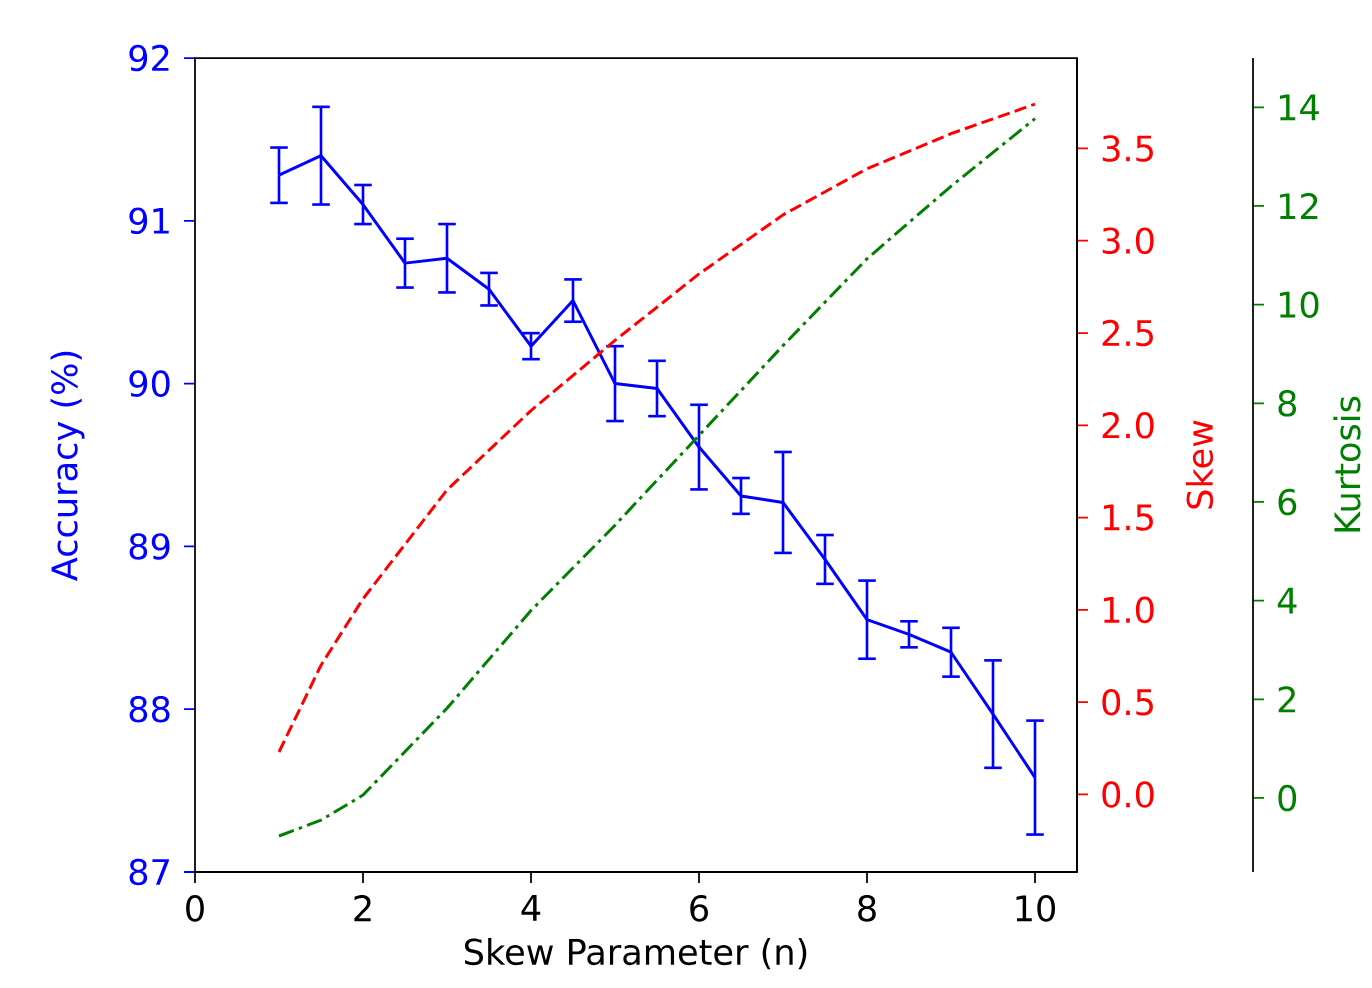  Describe the element at coordinates (1128, 241) in the screenshot. I see `y2-tick-label: 3.0` at that location.